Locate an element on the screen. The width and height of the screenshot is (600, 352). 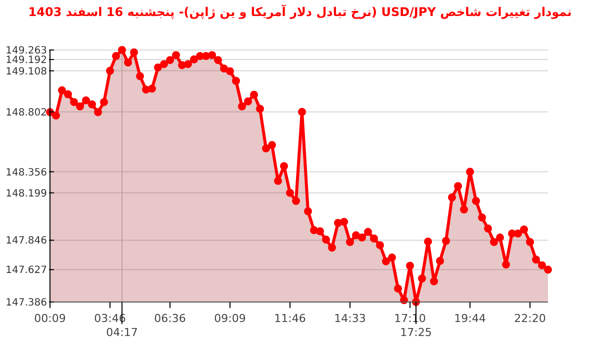
x-tick-label: 17:25 is located at coordinates (416, 332).